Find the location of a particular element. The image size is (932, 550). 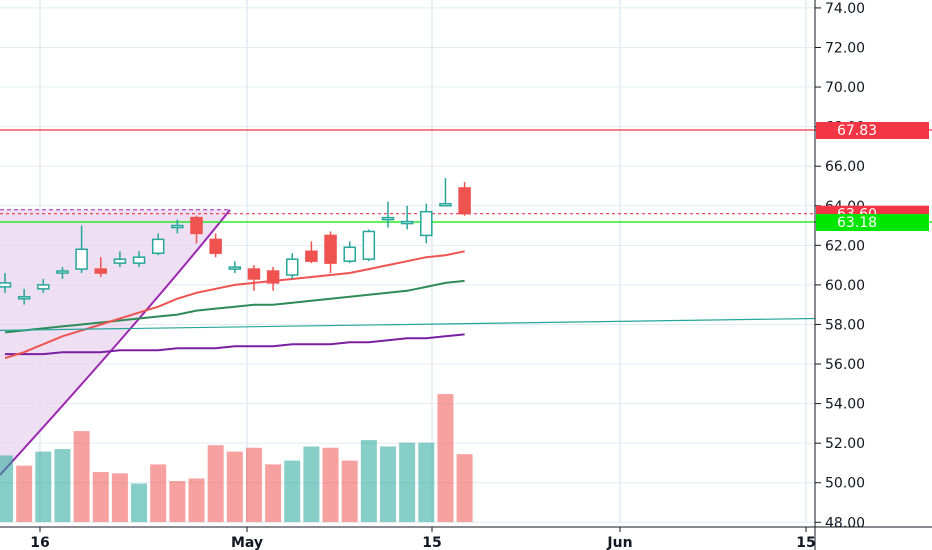

tag-background is located at coordinates (872, 130).